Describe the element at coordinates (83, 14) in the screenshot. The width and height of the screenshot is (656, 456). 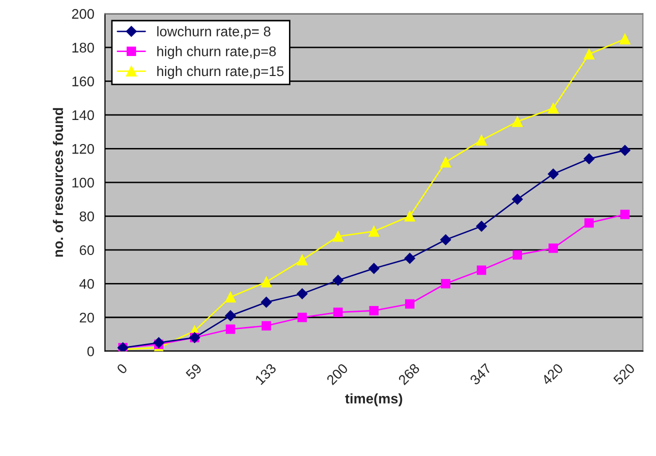
I see `y-tick-label: 200` at that location.